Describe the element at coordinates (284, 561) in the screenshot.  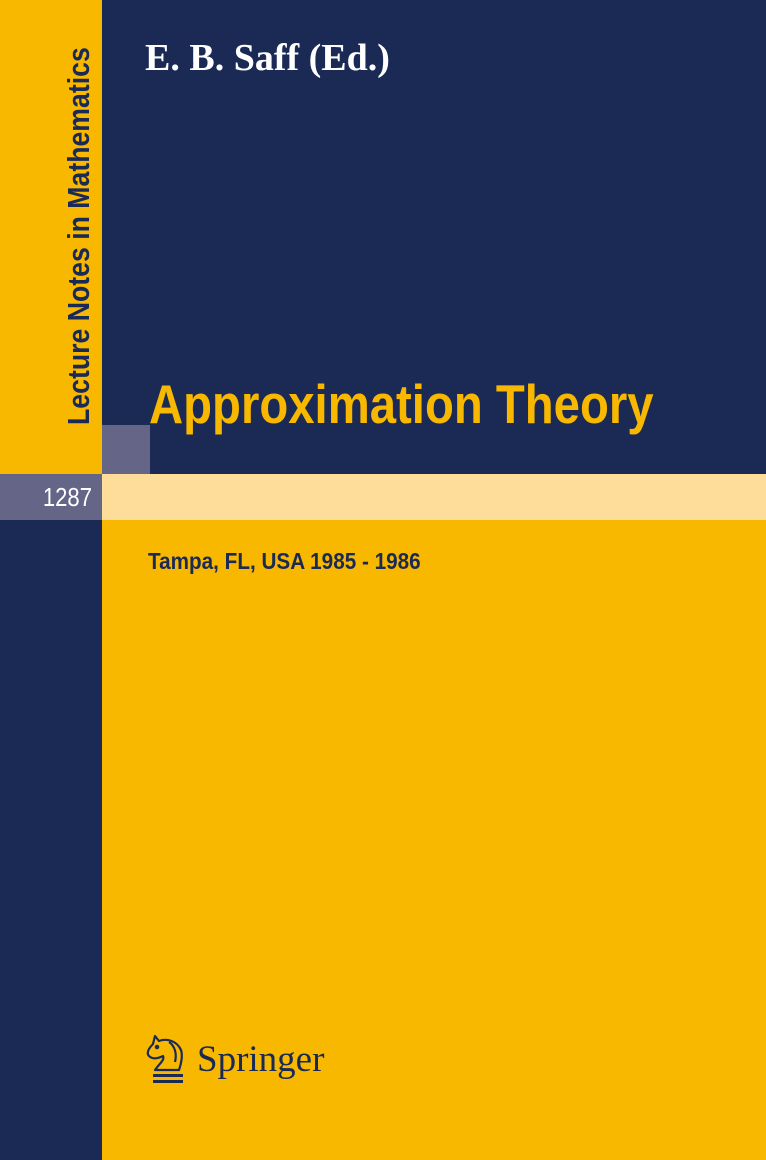
I see `subtitle: Tampa, FL, USA 1985 - 1986` at that location.